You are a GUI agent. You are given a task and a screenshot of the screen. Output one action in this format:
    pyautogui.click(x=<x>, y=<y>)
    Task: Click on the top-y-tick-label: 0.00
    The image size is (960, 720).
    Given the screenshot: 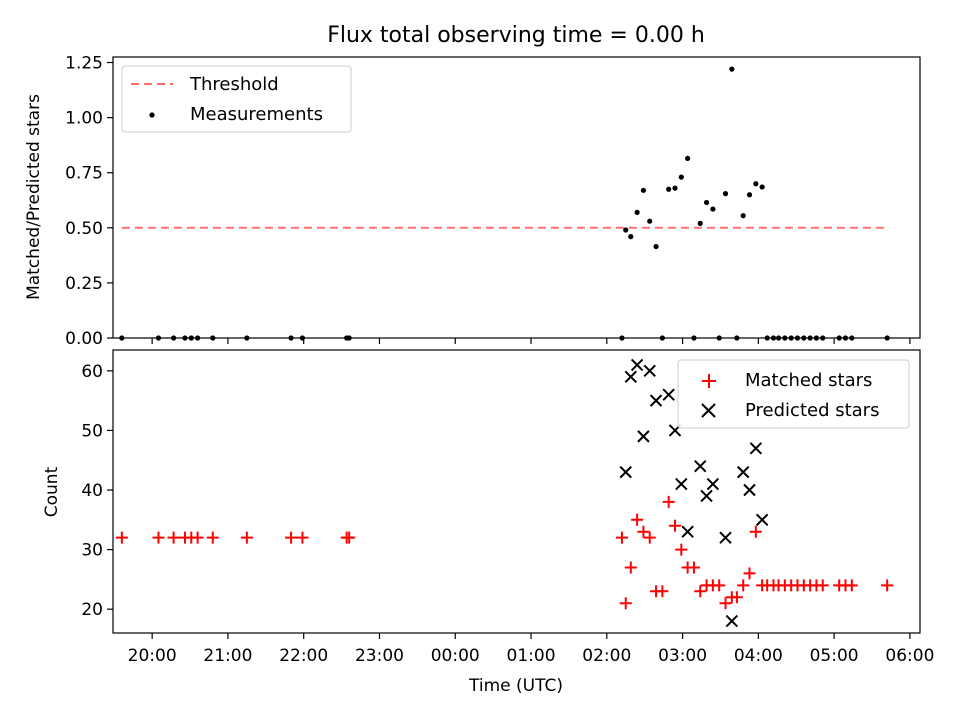 What is the action you would take?
    pyautogui.click(x=84, y=339)
    